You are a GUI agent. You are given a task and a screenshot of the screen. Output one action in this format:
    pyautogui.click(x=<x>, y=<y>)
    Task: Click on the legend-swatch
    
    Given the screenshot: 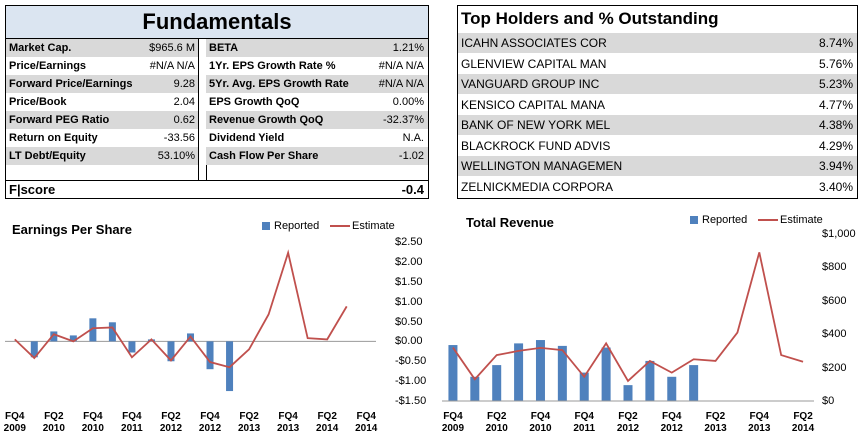 What is the action you would take?
    pyautogui.click(x=266, y=226)
    